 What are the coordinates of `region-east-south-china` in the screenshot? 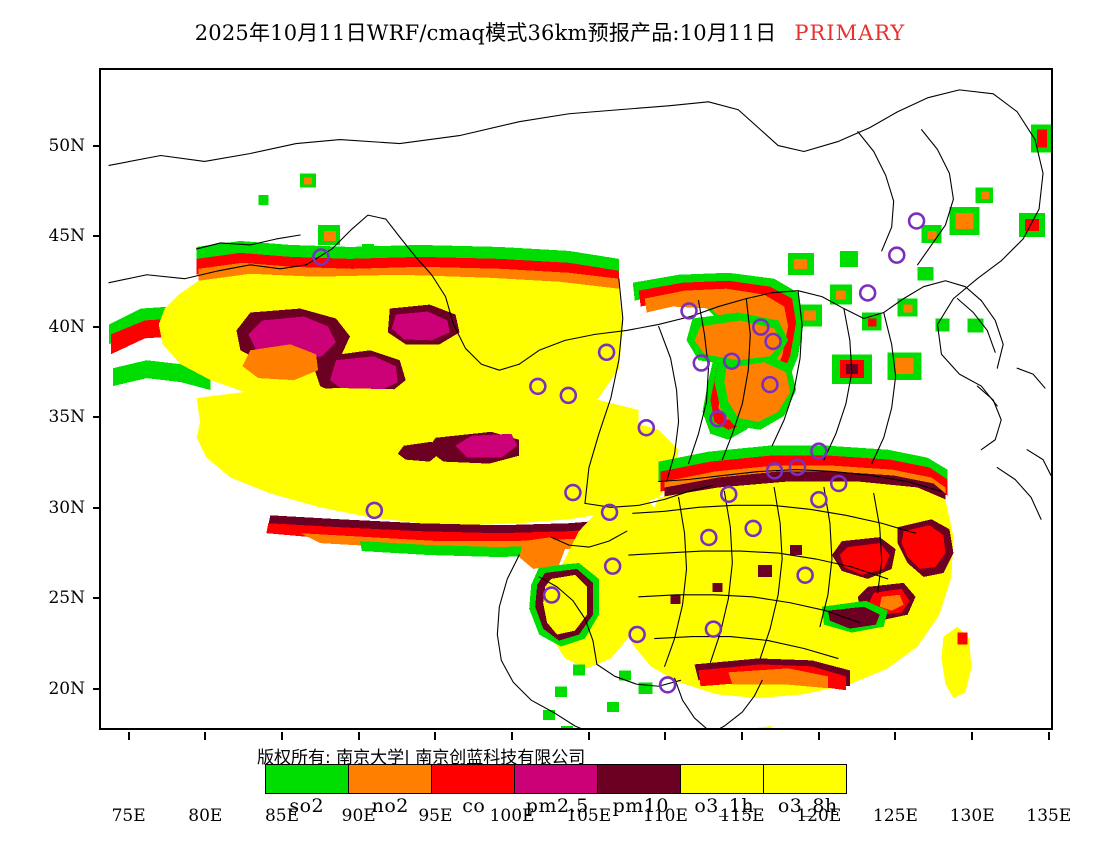 It's located at (757, 586).